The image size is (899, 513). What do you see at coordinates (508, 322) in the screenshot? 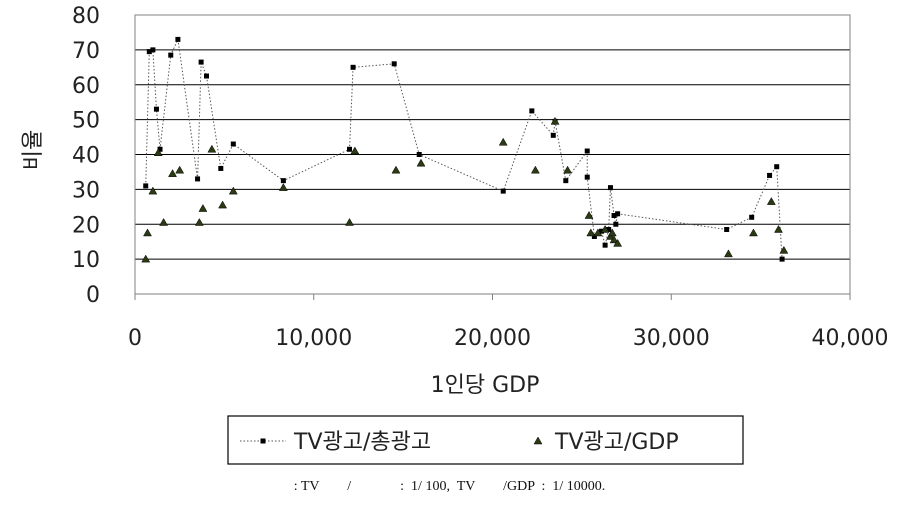
I see `x-axis-ticks: 0 10,000 20,000 30,000 40,000` at bounding box center [508, 322].